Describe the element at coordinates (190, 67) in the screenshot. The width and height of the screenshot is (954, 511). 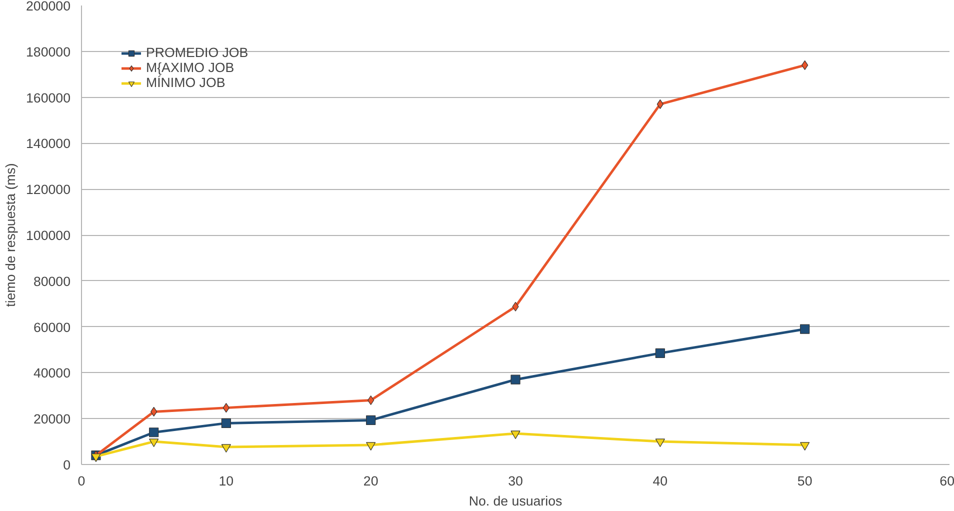
I see `legend-label: M{AXIMO JOB` at that location.